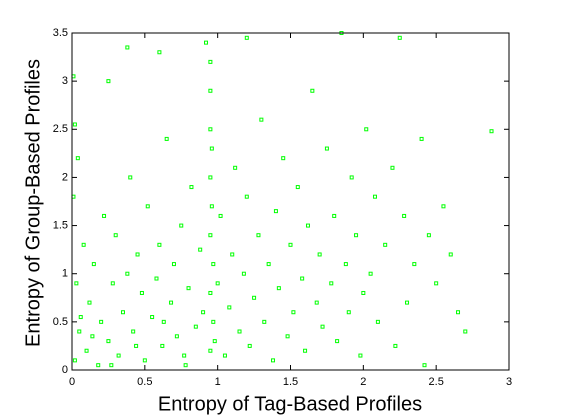  What do you see at coordinates (436, 382) in the screenshot?
I see `x-tick-label: 2.5` at bounding box center [436, 382].